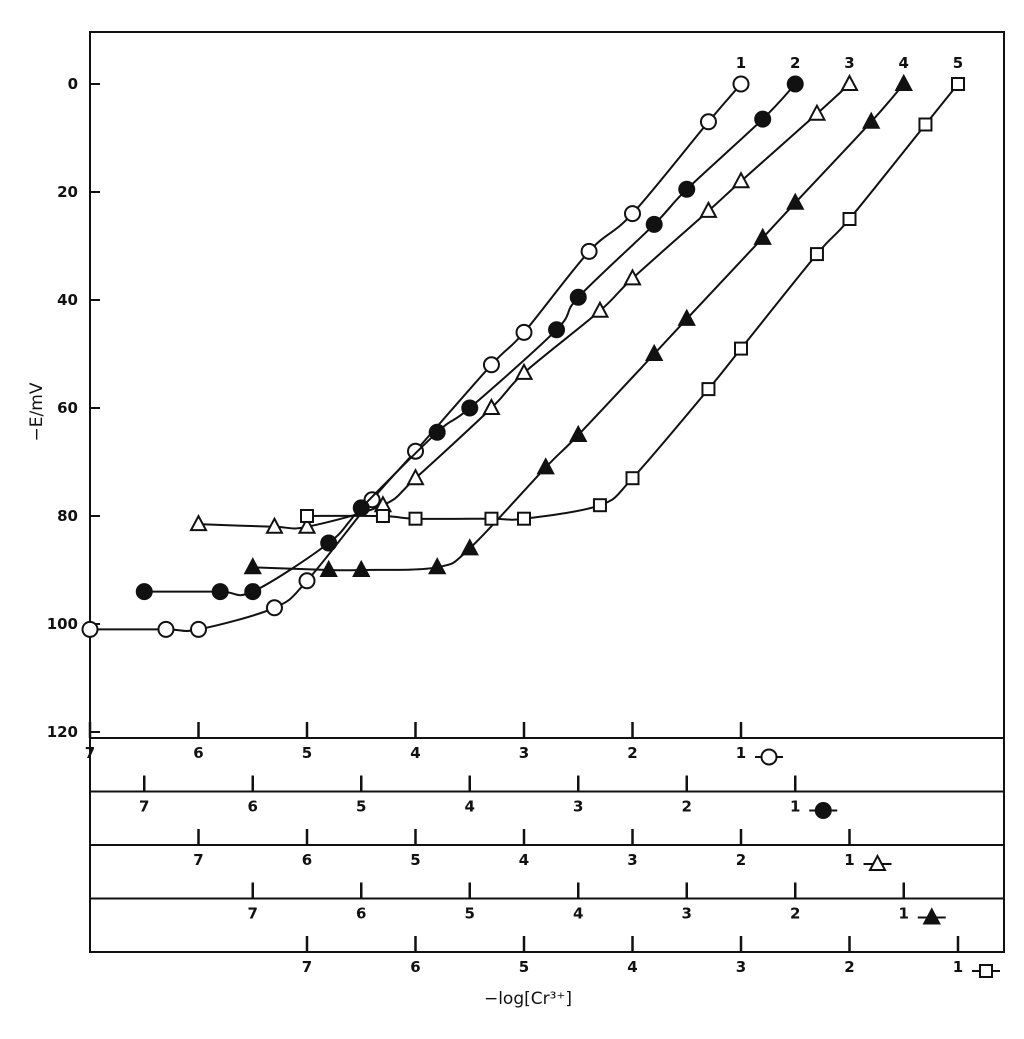  I want to click on y-axis: 0 20 40 60 80 100 120, so click(73, 408).